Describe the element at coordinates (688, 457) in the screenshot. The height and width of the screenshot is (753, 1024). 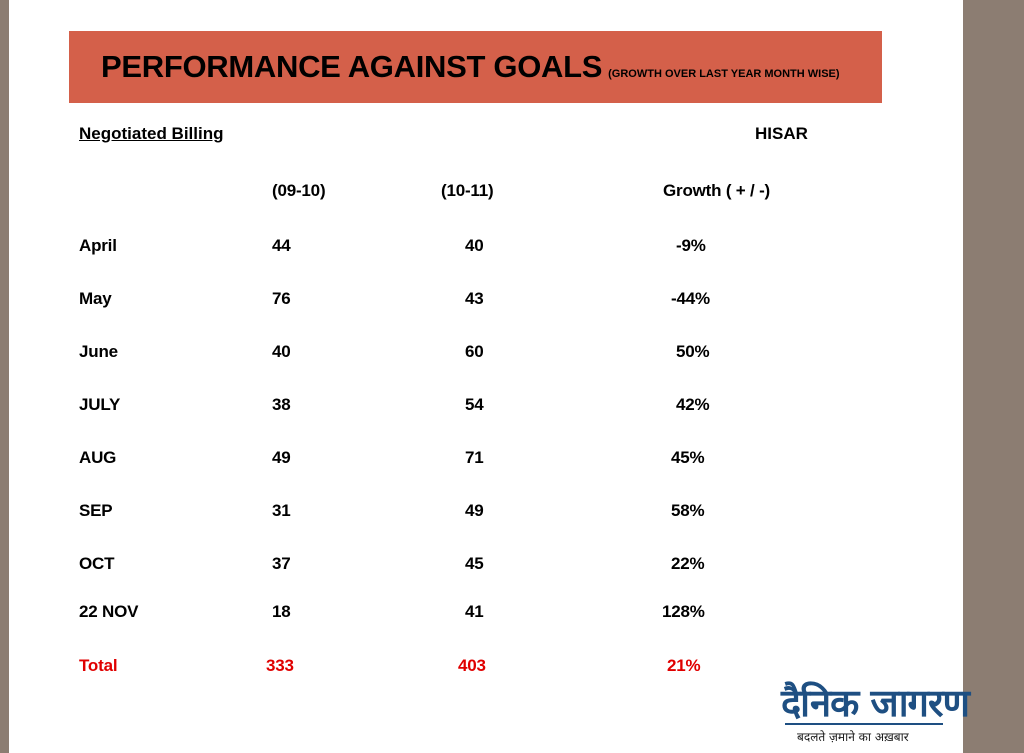
I see `row-growth: 45%` at that location.